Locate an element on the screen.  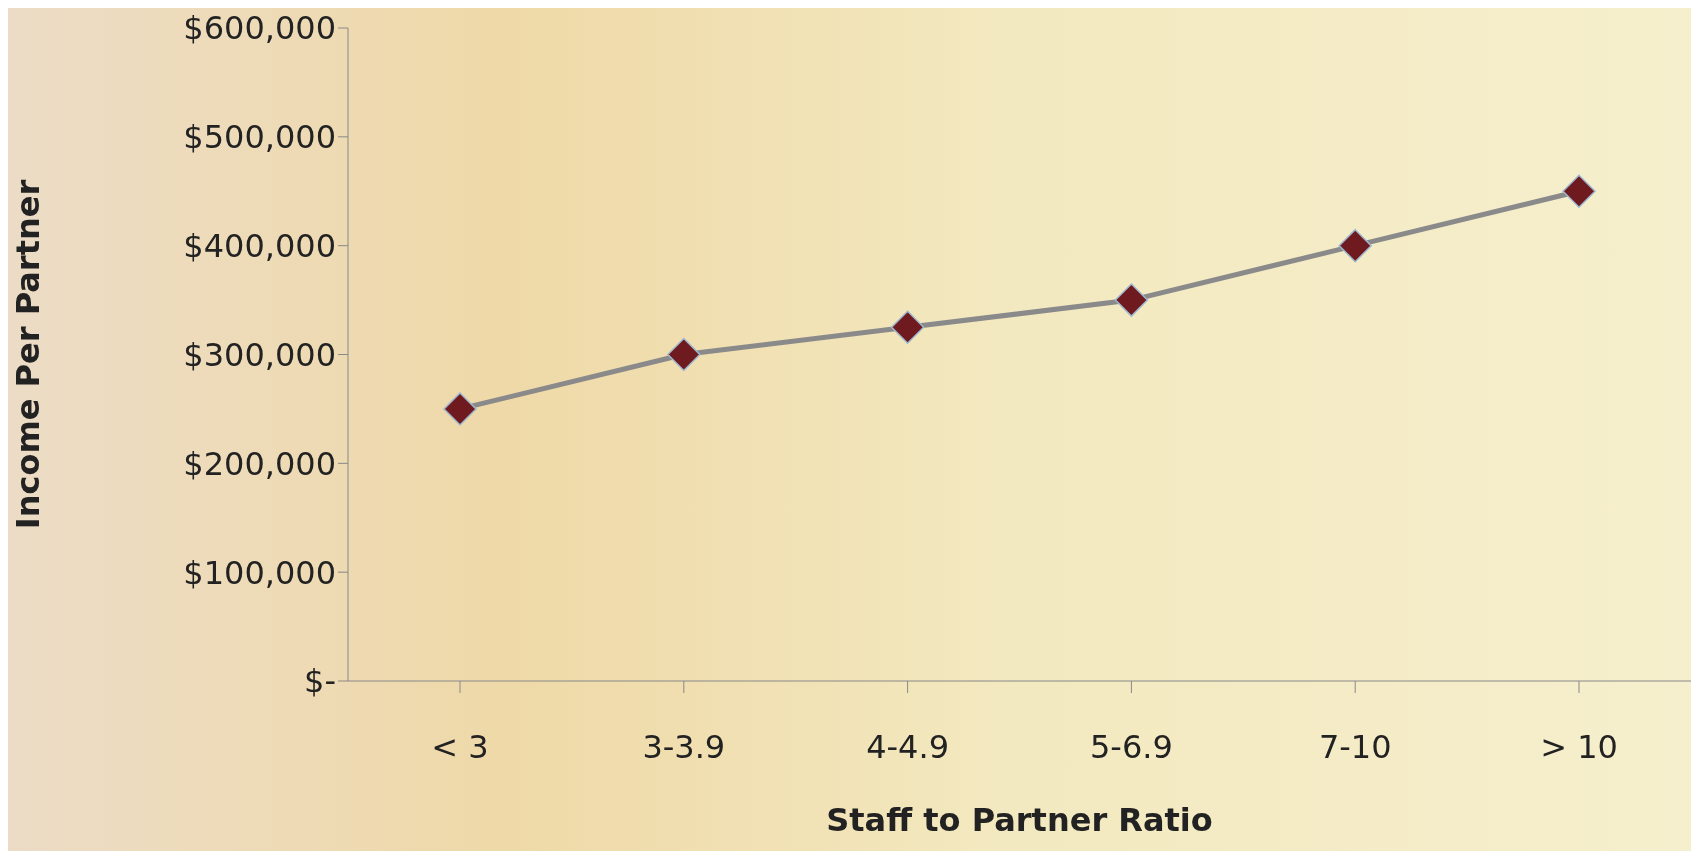
x-tick-label: < 3 is located at coordinates (460, 746).